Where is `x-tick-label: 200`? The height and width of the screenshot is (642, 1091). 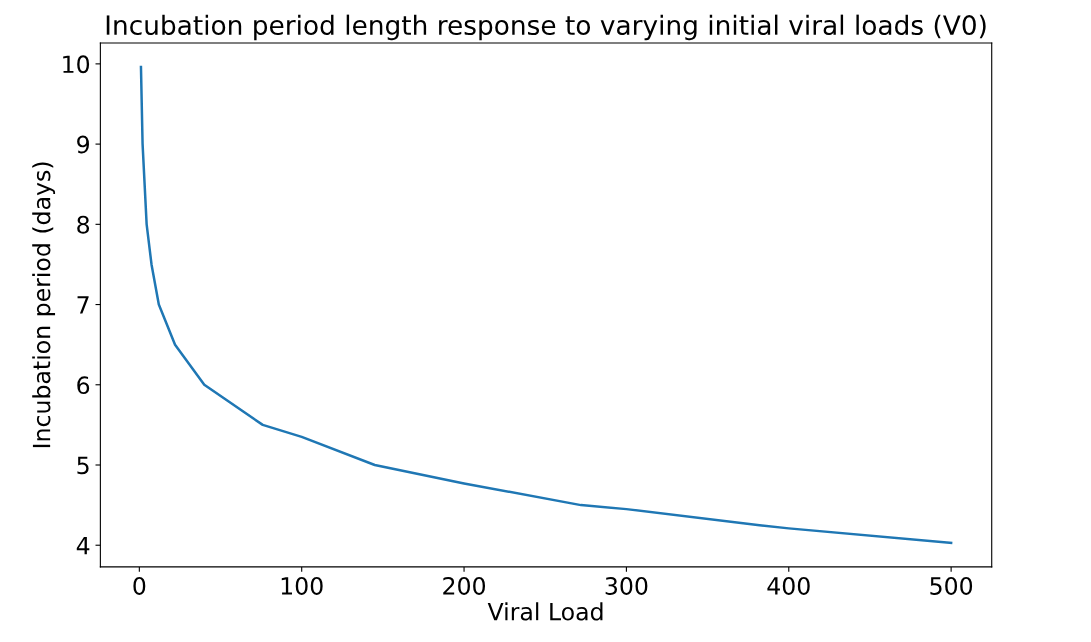 x-tick-label: 200 is located at coordinates (464, 586).